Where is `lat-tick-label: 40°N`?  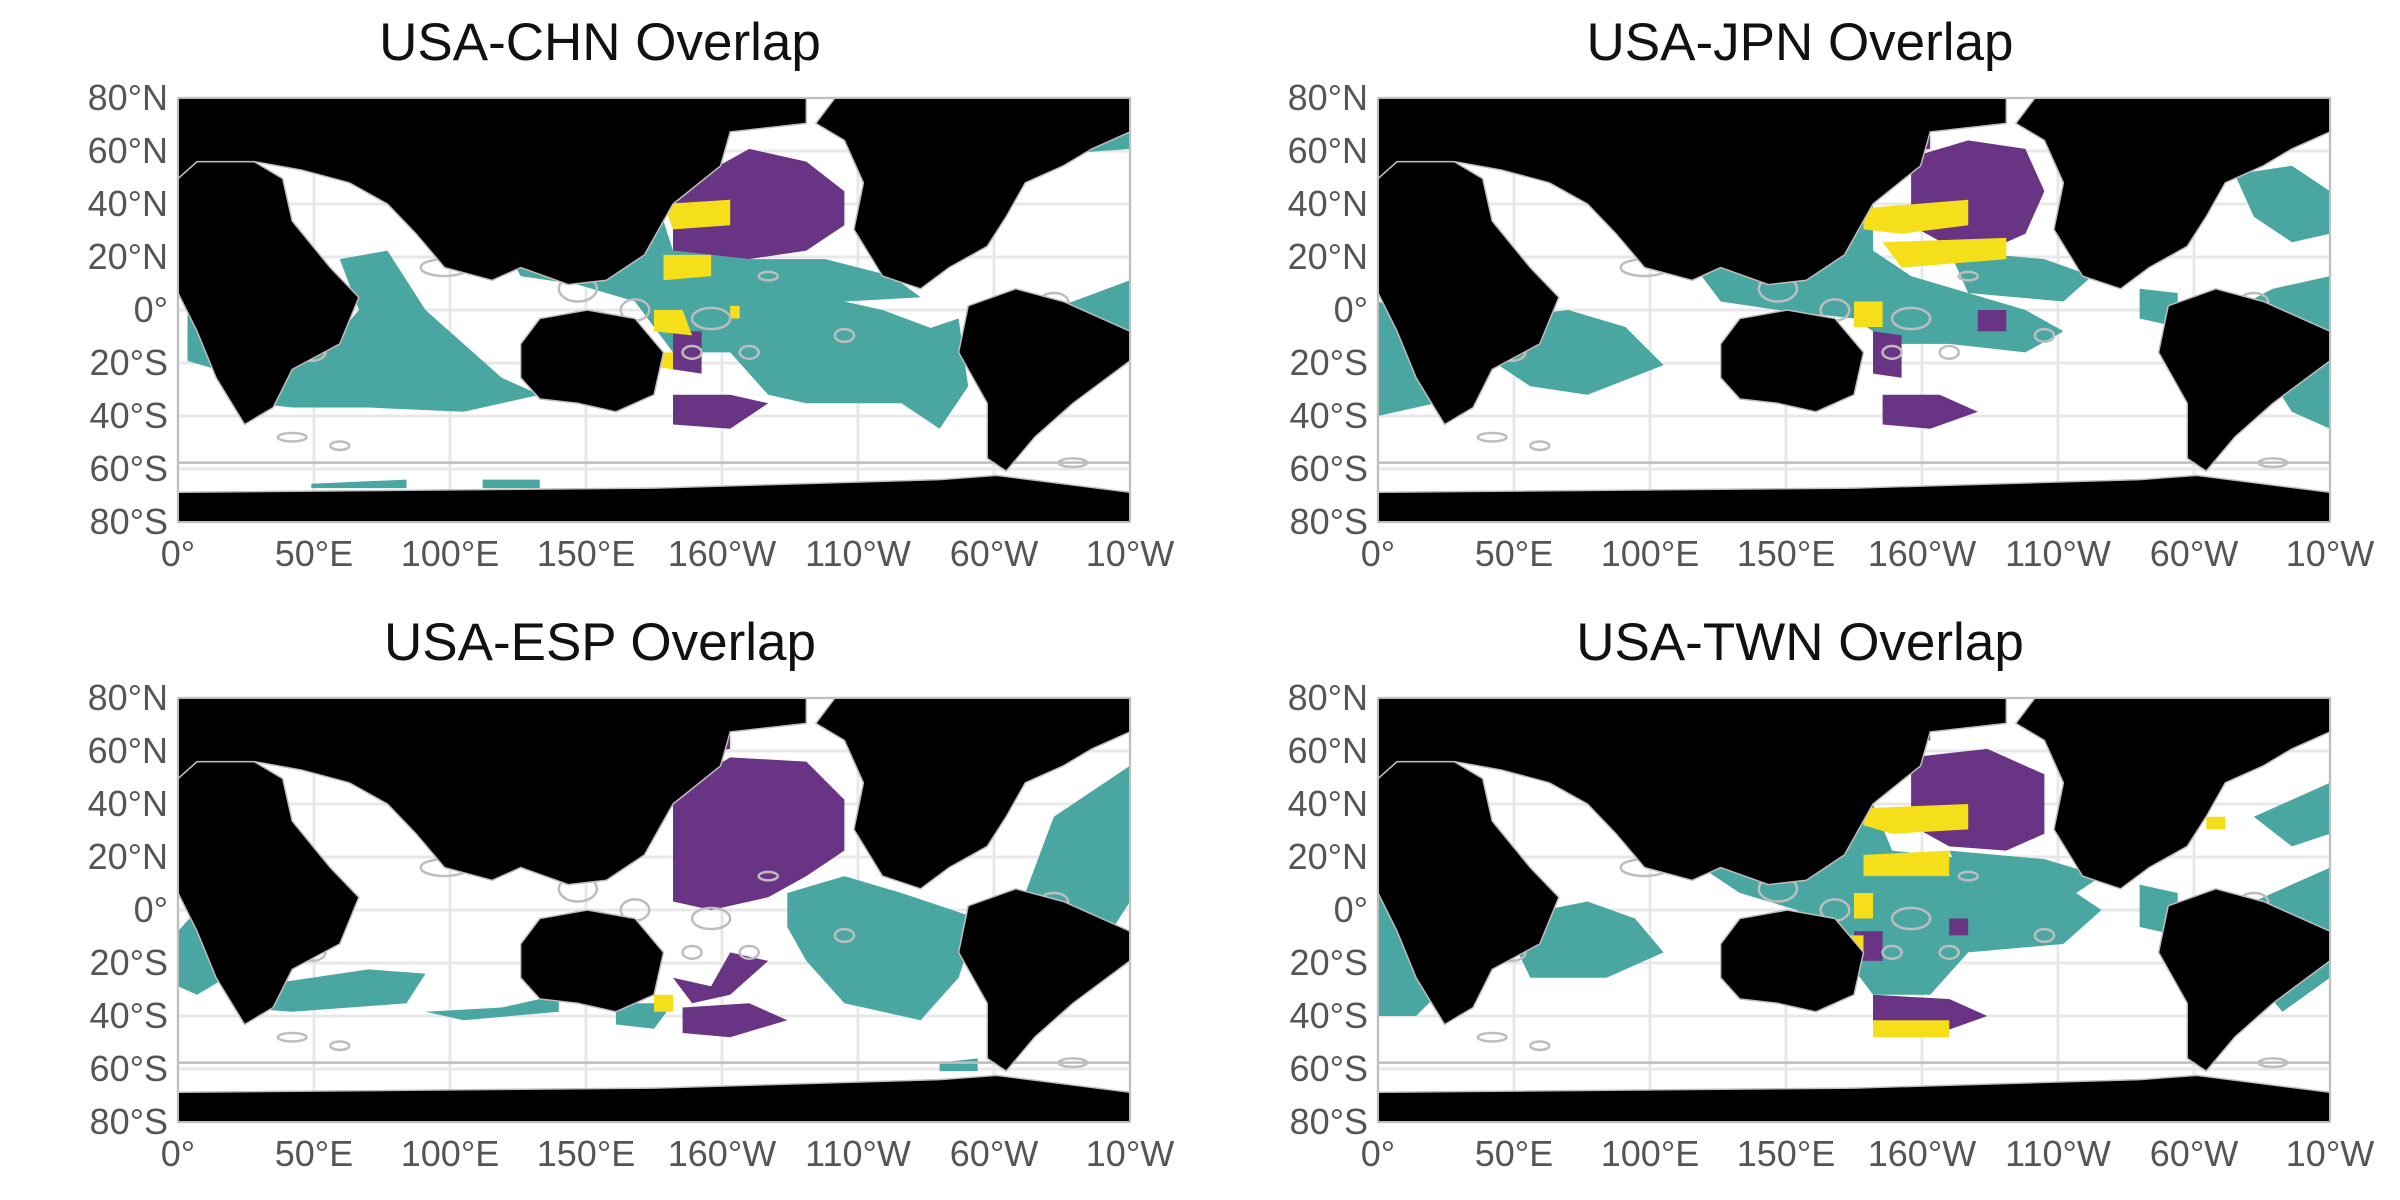 lat-tick-label: 40°N is located at coordinates (1328, 803).